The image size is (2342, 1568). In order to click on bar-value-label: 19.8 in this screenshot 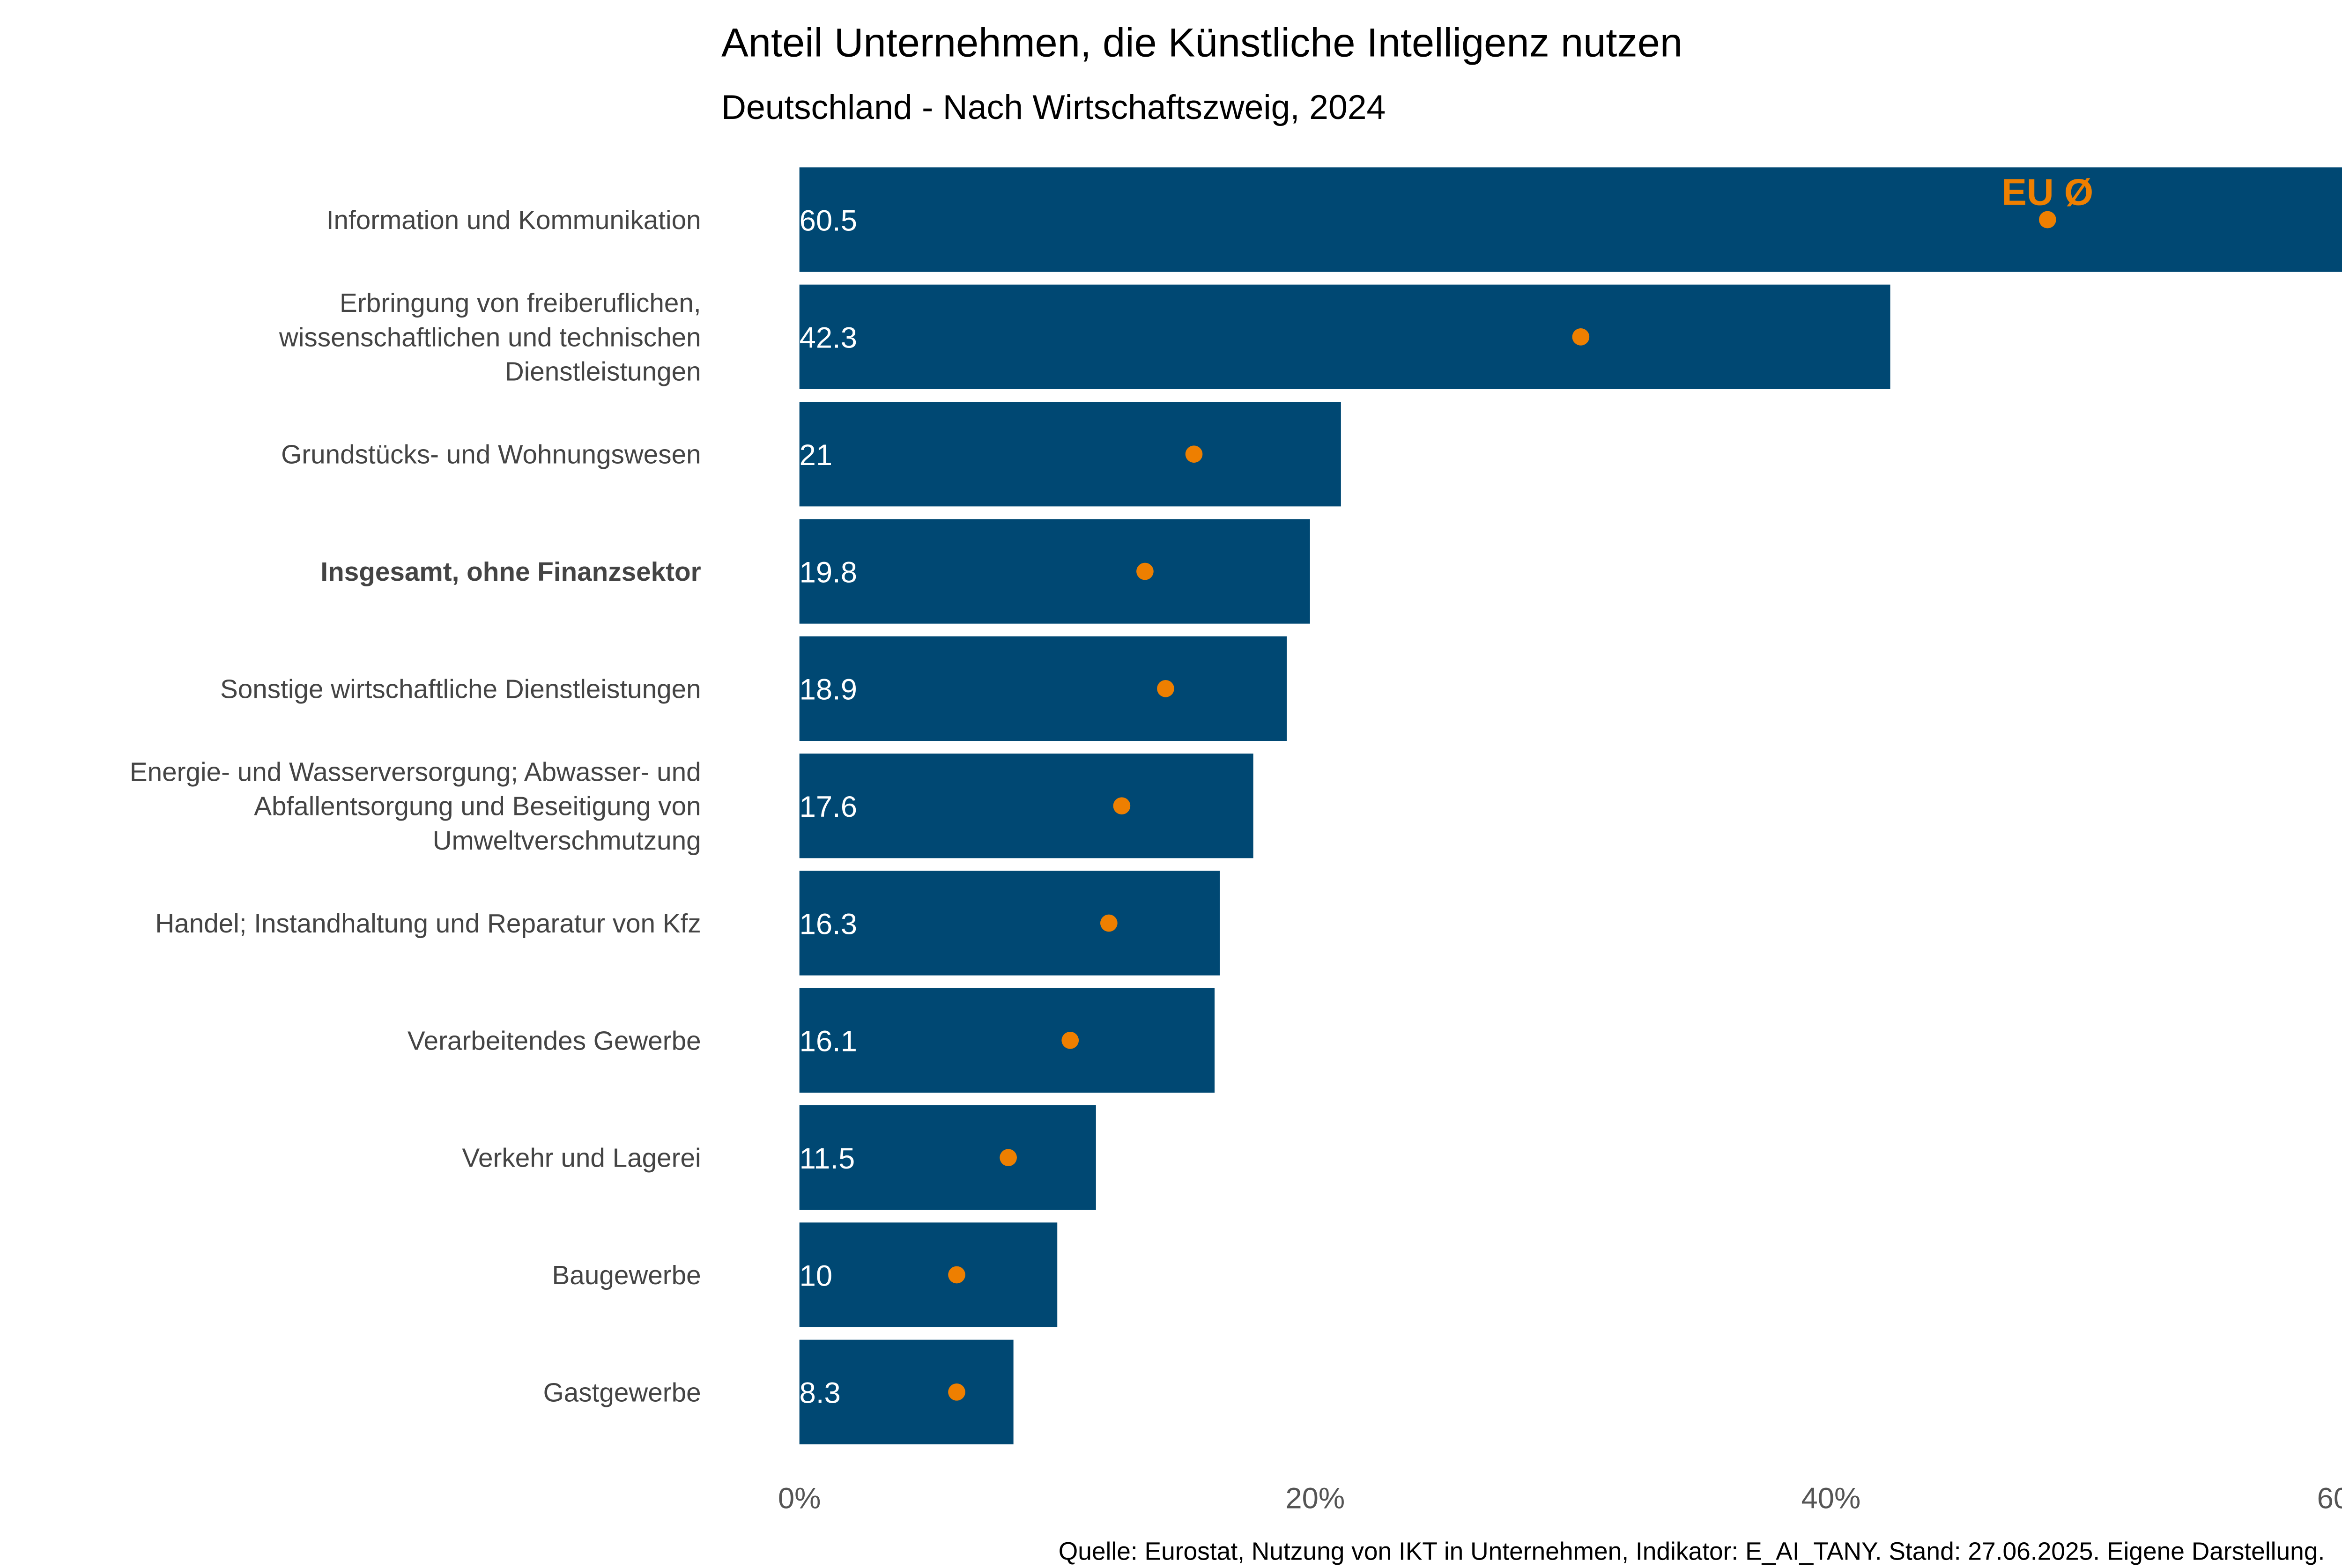, I will do `click(828, 572)`.